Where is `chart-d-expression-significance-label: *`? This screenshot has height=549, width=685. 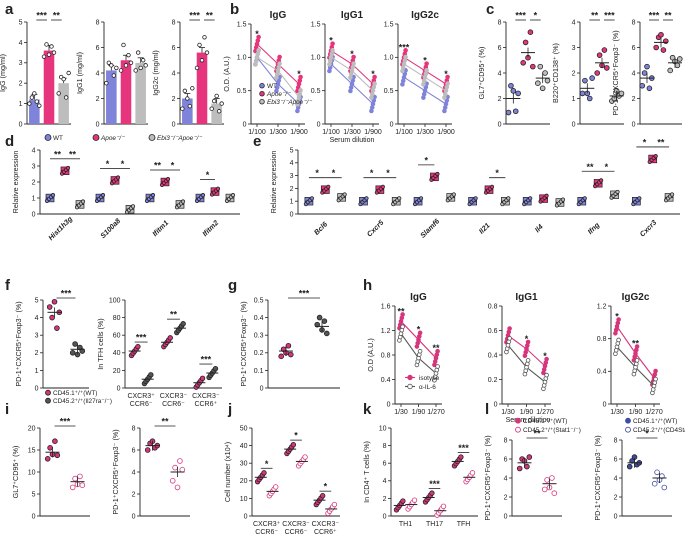 chart-d-expression-significance-label: * is located at coordinates (123, 164).